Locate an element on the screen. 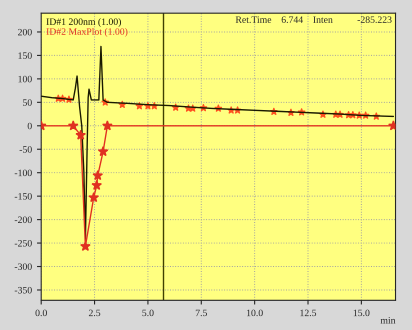 The height and width of the screenshot is (330, 412). y-tick-label: 100 is located at coordinates (25, 79).